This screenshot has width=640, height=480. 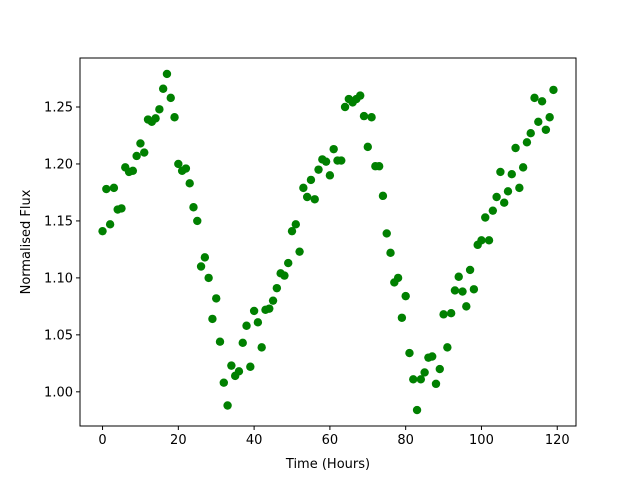 What do you see at coordinates (481, 440) in the screenshot?
I see `x-tick-label: 100` at bounding box center [481, 440].